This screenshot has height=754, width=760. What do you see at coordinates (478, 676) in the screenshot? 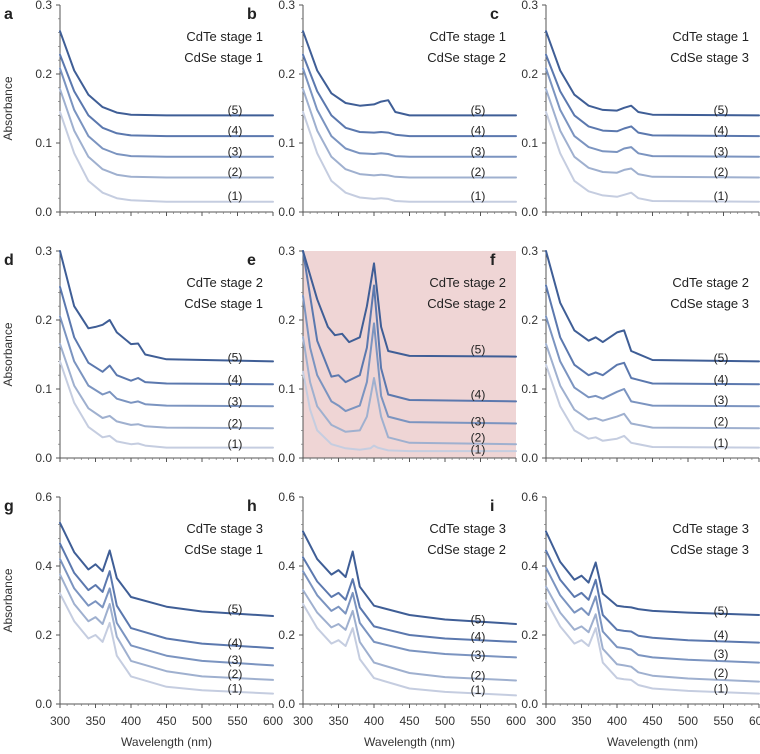
I see `panel-h-series-label: (2)` at bounding box center [478, 676].